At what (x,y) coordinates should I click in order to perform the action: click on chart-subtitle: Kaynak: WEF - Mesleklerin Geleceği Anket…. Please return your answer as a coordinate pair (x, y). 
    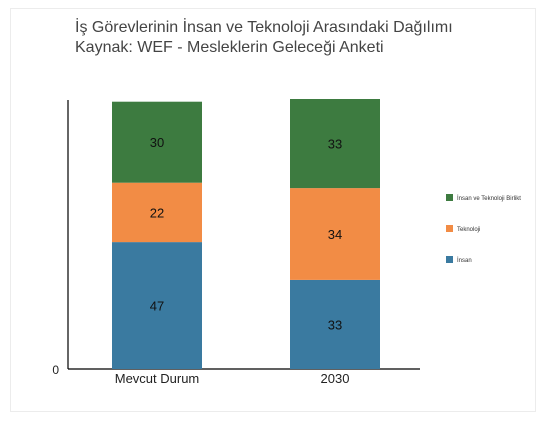
    Looking at the image, I should click on (229, 47).